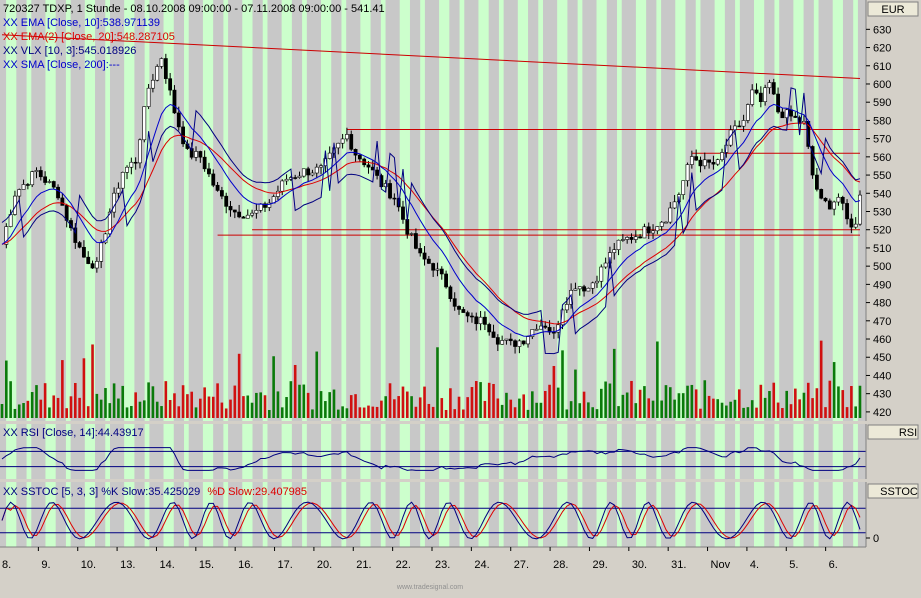  I want to click on x-tick-label: 31., so click(678, 565).